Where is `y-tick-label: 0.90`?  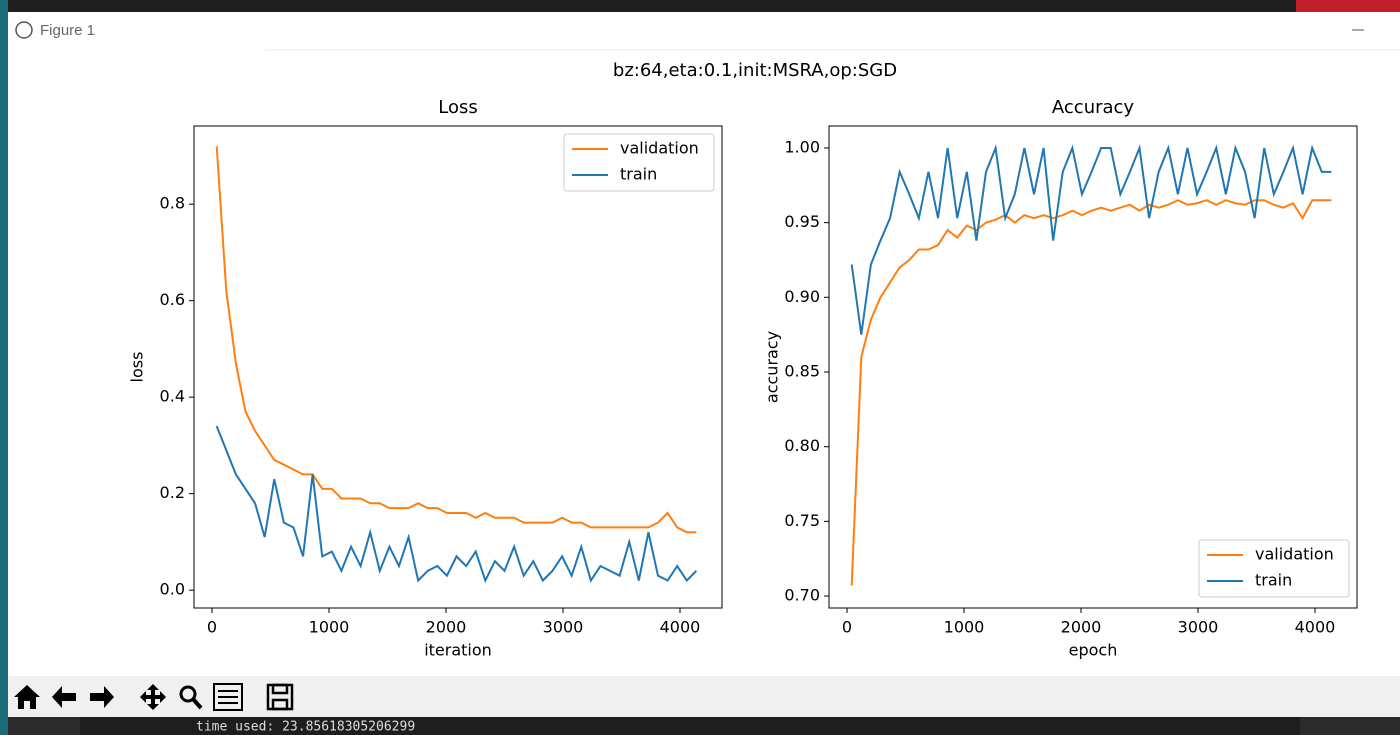 y-tick-label: 0.90 is located at coordinates (802, 296).